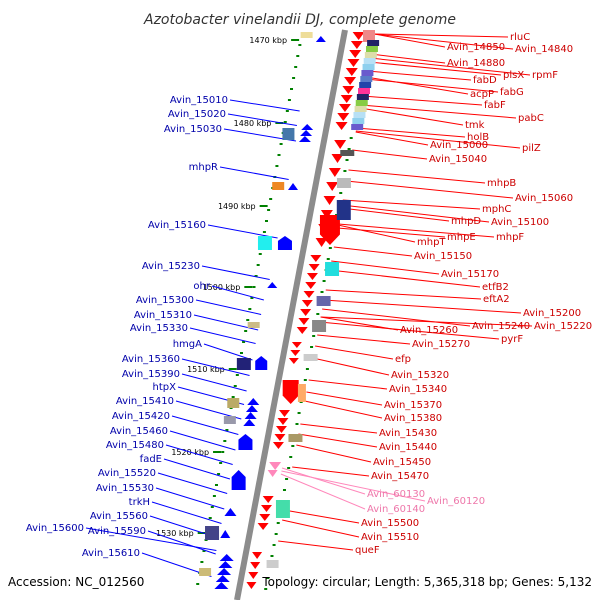 The image size is (600, 600). What do you see at coordinates (441, 344) in the screenshot?
I see `reverse-gene-label: Avin_15270` at bounding box center [441, 344].